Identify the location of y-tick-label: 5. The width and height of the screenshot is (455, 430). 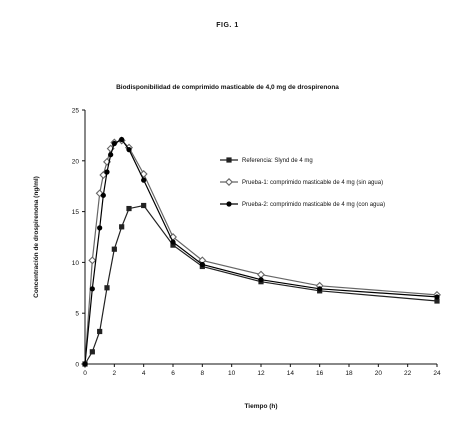
(77, 314).